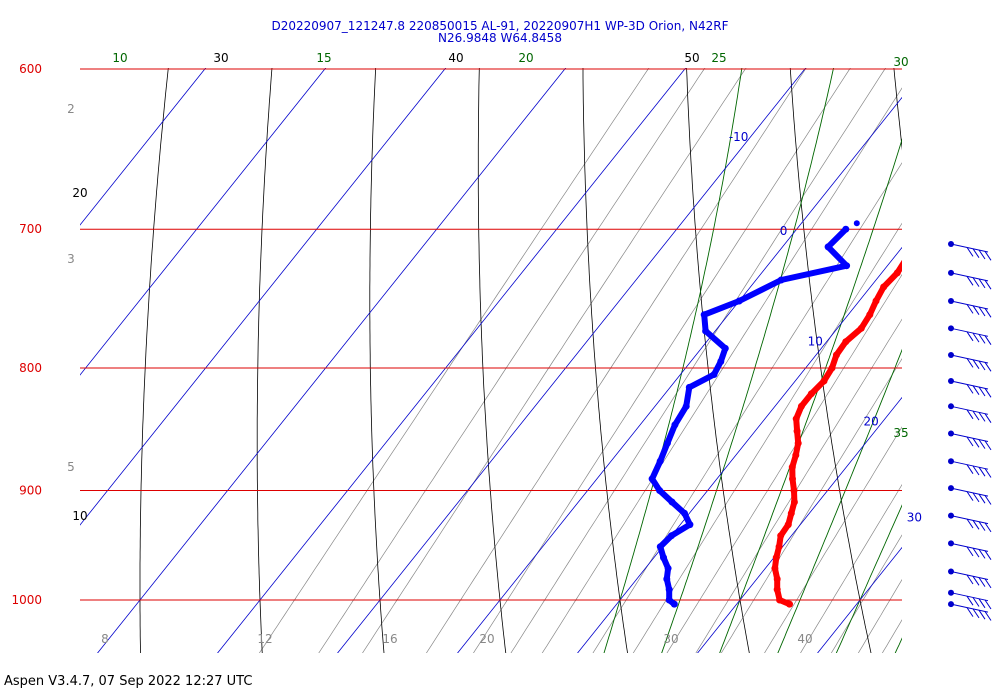  Describe the element at coordinates (957, 223) in the screenshot. I see `temperature-top-point` at that location.